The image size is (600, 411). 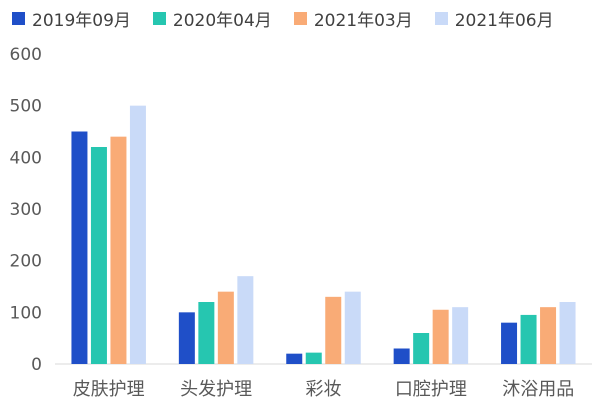 What do you see at coordinates (26, 55) in the screenshot?
I see `y-tick-label: 600` at bounding box center [26, 55].